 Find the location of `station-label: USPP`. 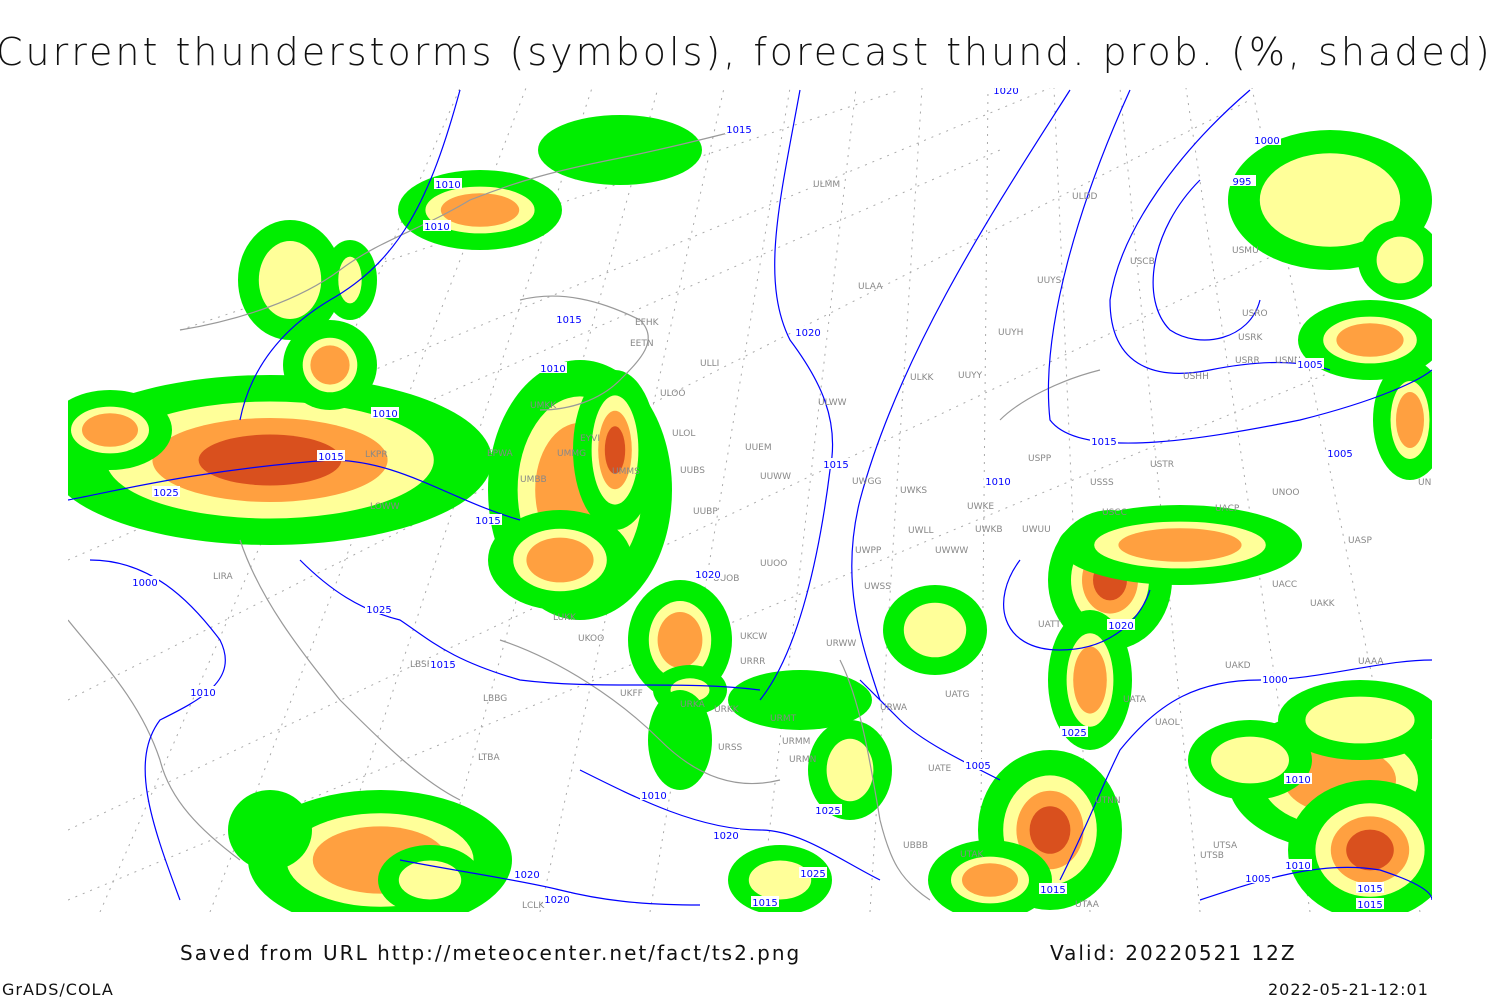

station-label: USPP is located at coordinates (1040, 459).